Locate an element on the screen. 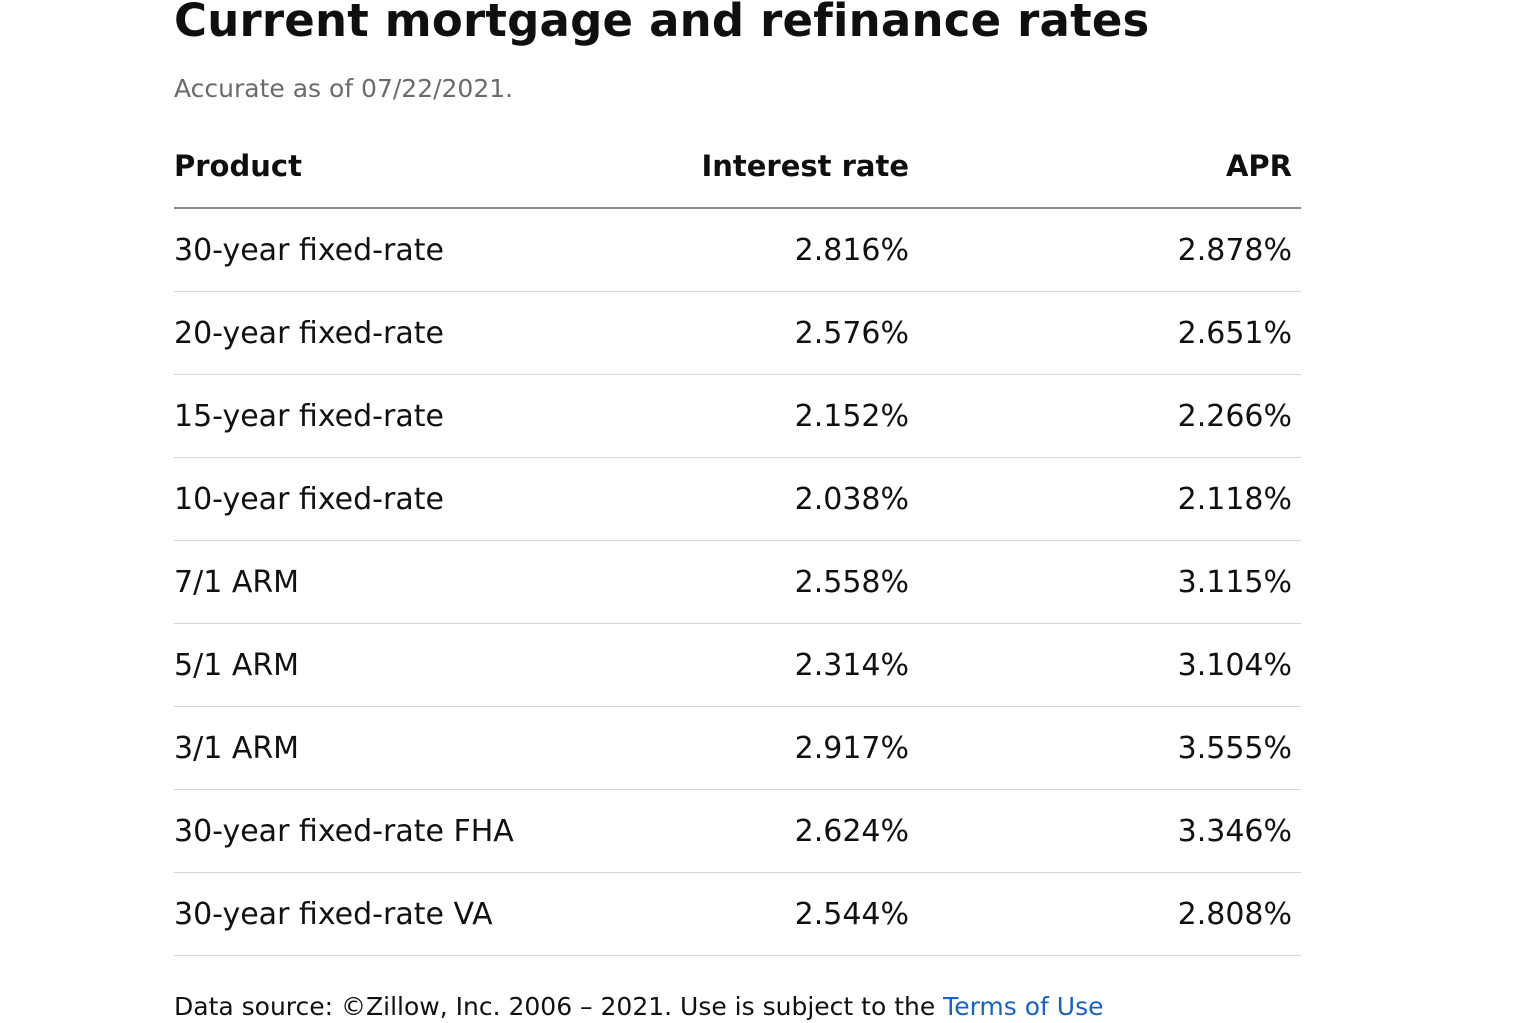 The width and height of the screenshot is (1535, 1023). interest-rate-cell: 2.917% is located at coordinates (766, 748).